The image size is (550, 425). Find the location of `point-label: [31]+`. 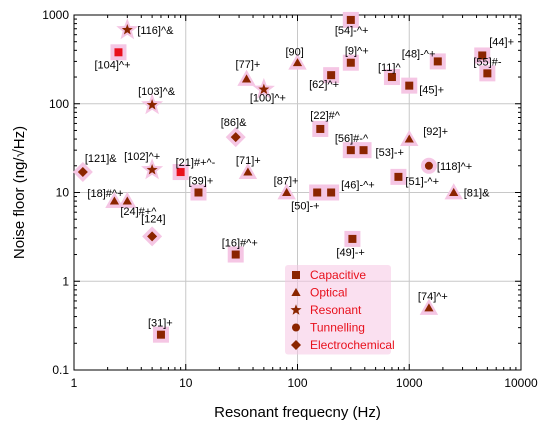

point-label: [31]+ is located at coordinates (160, 324).